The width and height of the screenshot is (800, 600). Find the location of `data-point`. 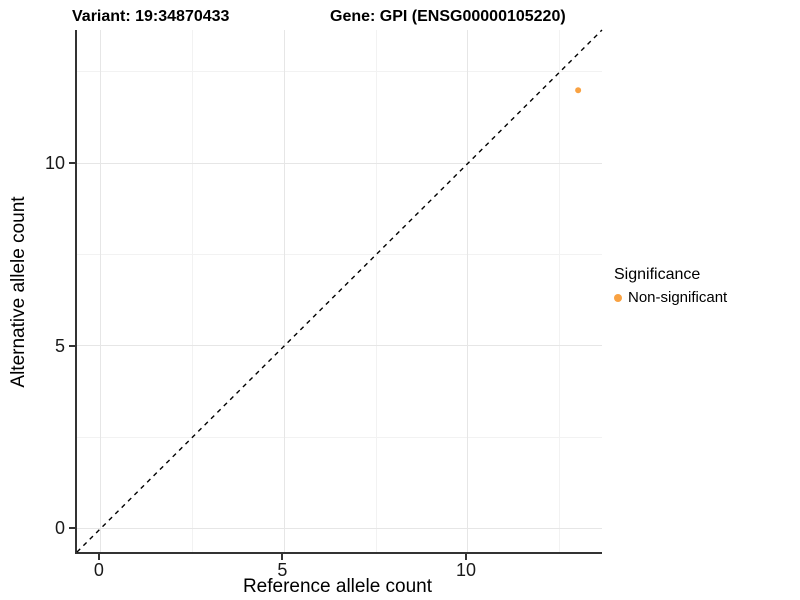

data-point is located at coordinates (578, 90).